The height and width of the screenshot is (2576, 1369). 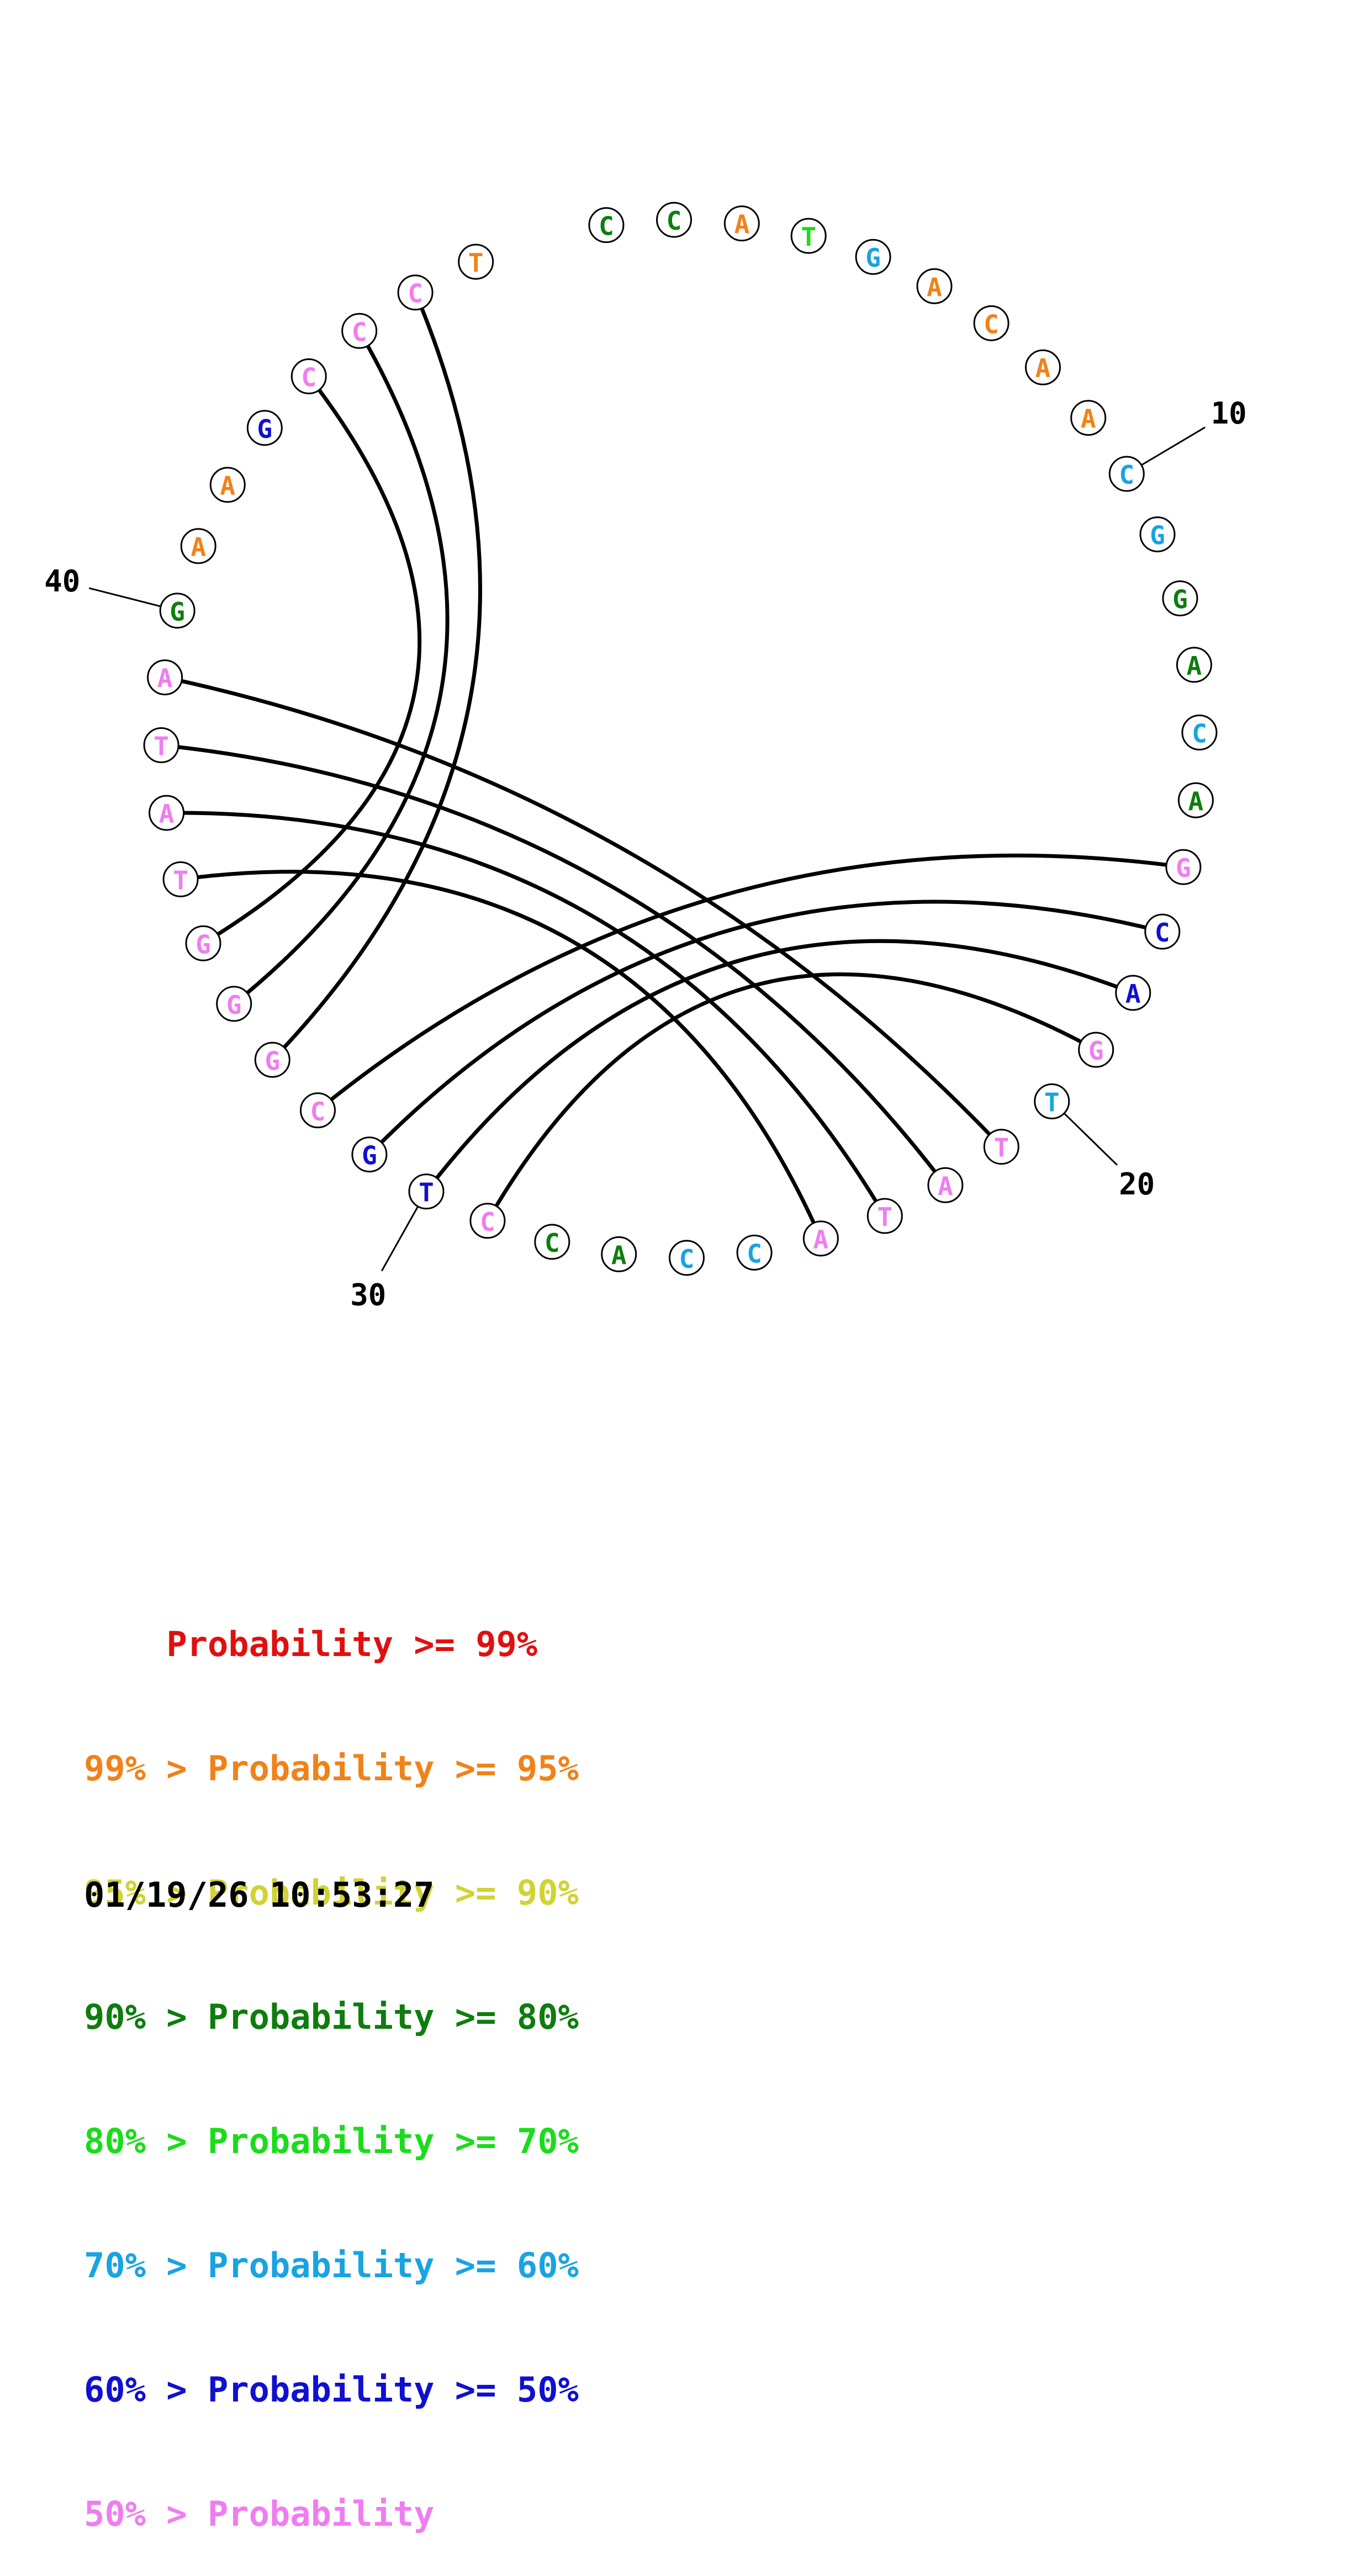 I want to click on position-number: 20, so click(x=1137, y=1184).